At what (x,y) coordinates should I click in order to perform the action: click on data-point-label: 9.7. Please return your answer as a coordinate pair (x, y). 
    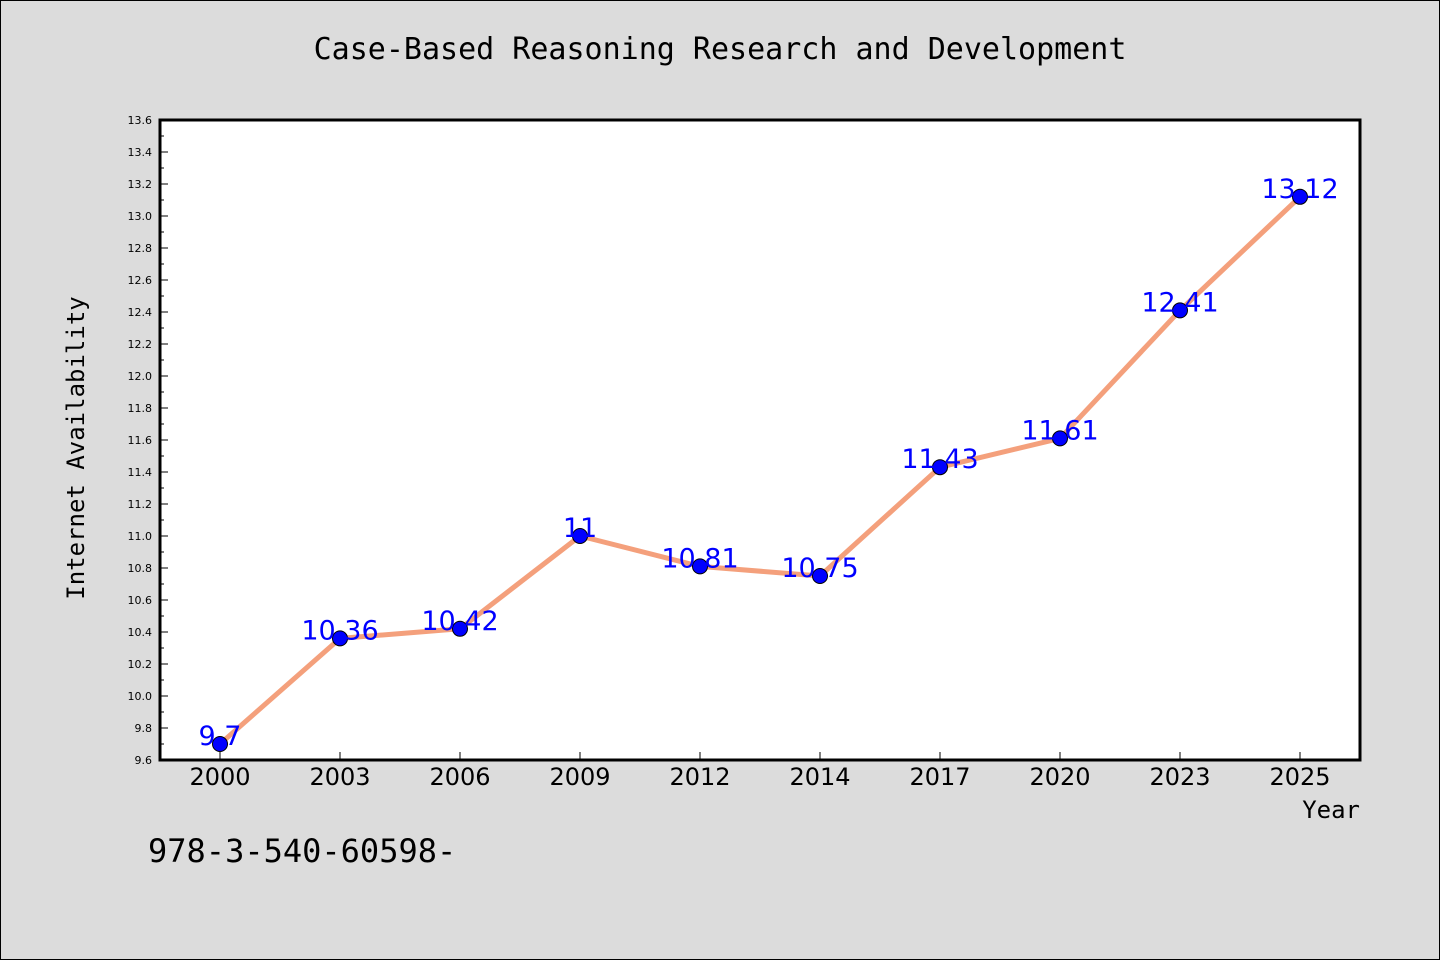
    Looking at the image, I should click on (220, 736).